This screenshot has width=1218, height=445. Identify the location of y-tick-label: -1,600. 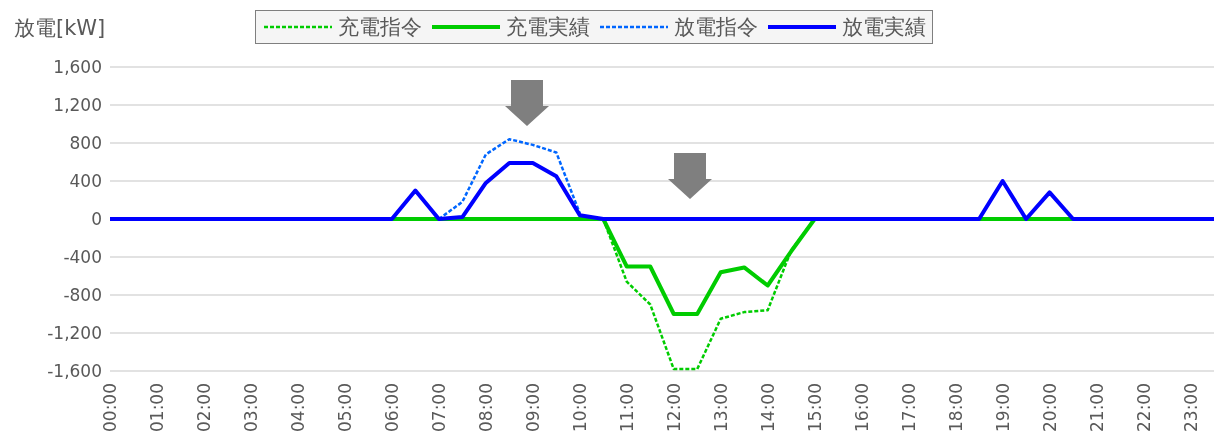
(74, 371).